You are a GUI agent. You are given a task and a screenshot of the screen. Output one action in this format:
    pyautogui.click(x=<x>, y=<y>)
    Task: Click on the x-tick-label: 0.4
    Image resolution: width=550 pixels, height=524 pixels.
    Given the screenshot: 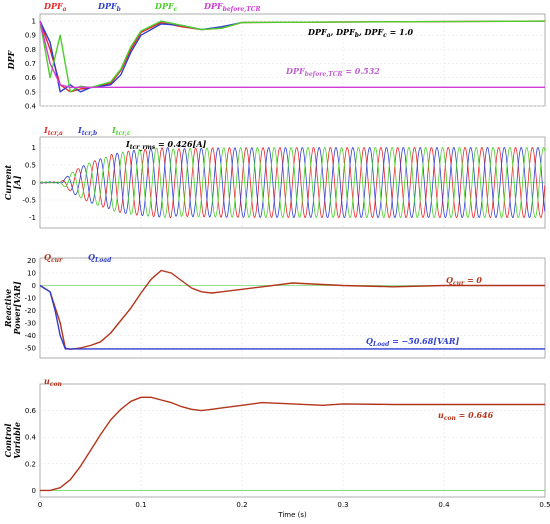 What is the action you would take?
    pyautogui.click(x=444, y=505)
    